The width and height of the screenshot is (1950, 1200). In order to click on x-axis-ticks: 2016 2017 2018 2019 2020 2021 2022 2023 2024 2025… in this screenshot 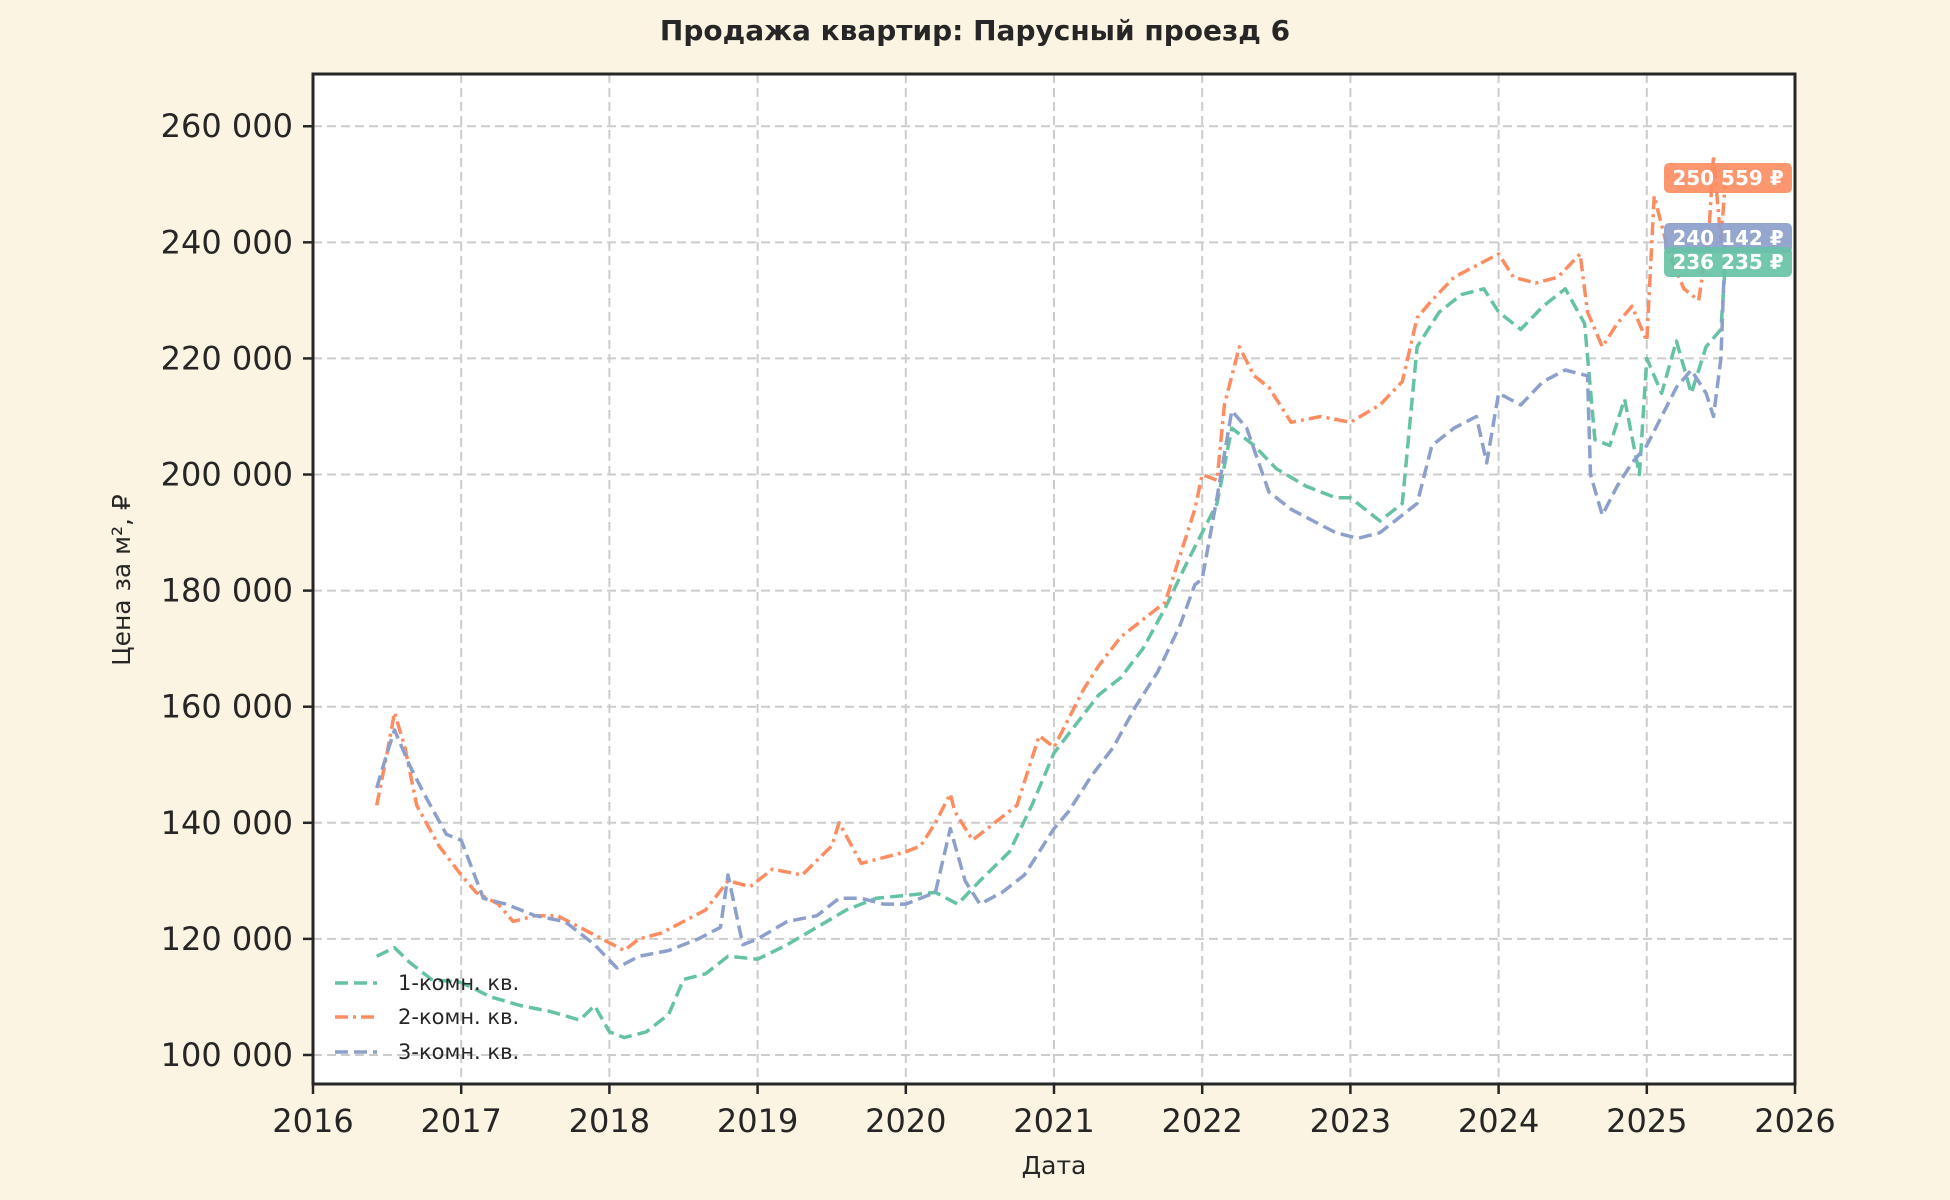, I will do `click(1054, 1112)`.